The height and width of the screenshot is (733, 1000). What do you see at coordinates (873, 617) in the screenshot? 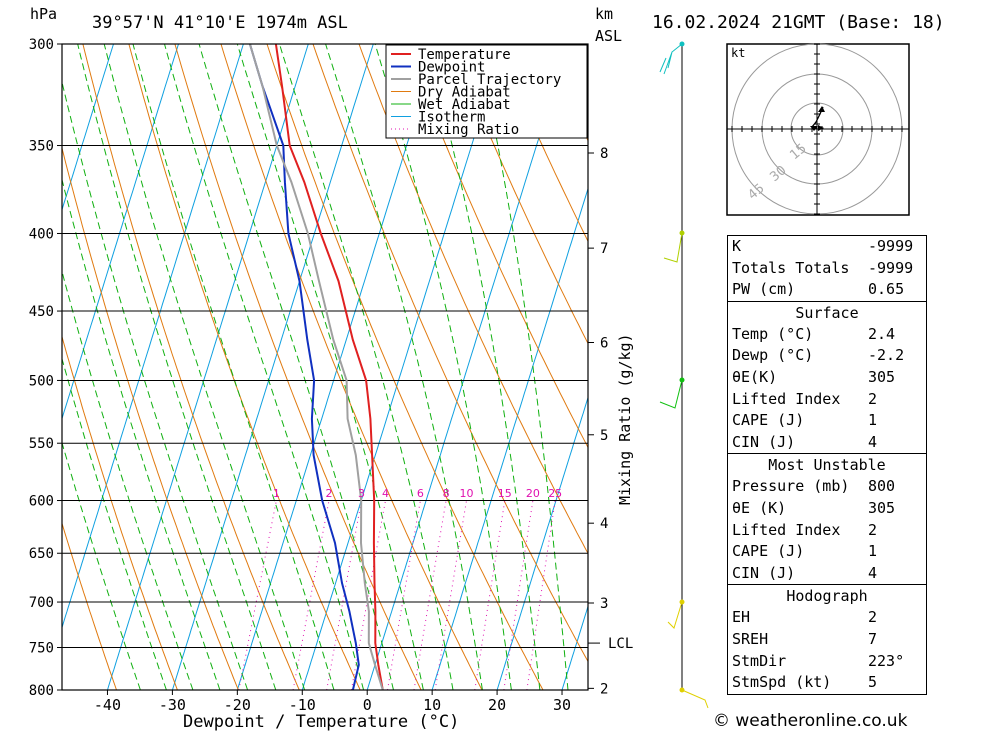
I see `eh-value: 2` at bounding box center [873, 617].